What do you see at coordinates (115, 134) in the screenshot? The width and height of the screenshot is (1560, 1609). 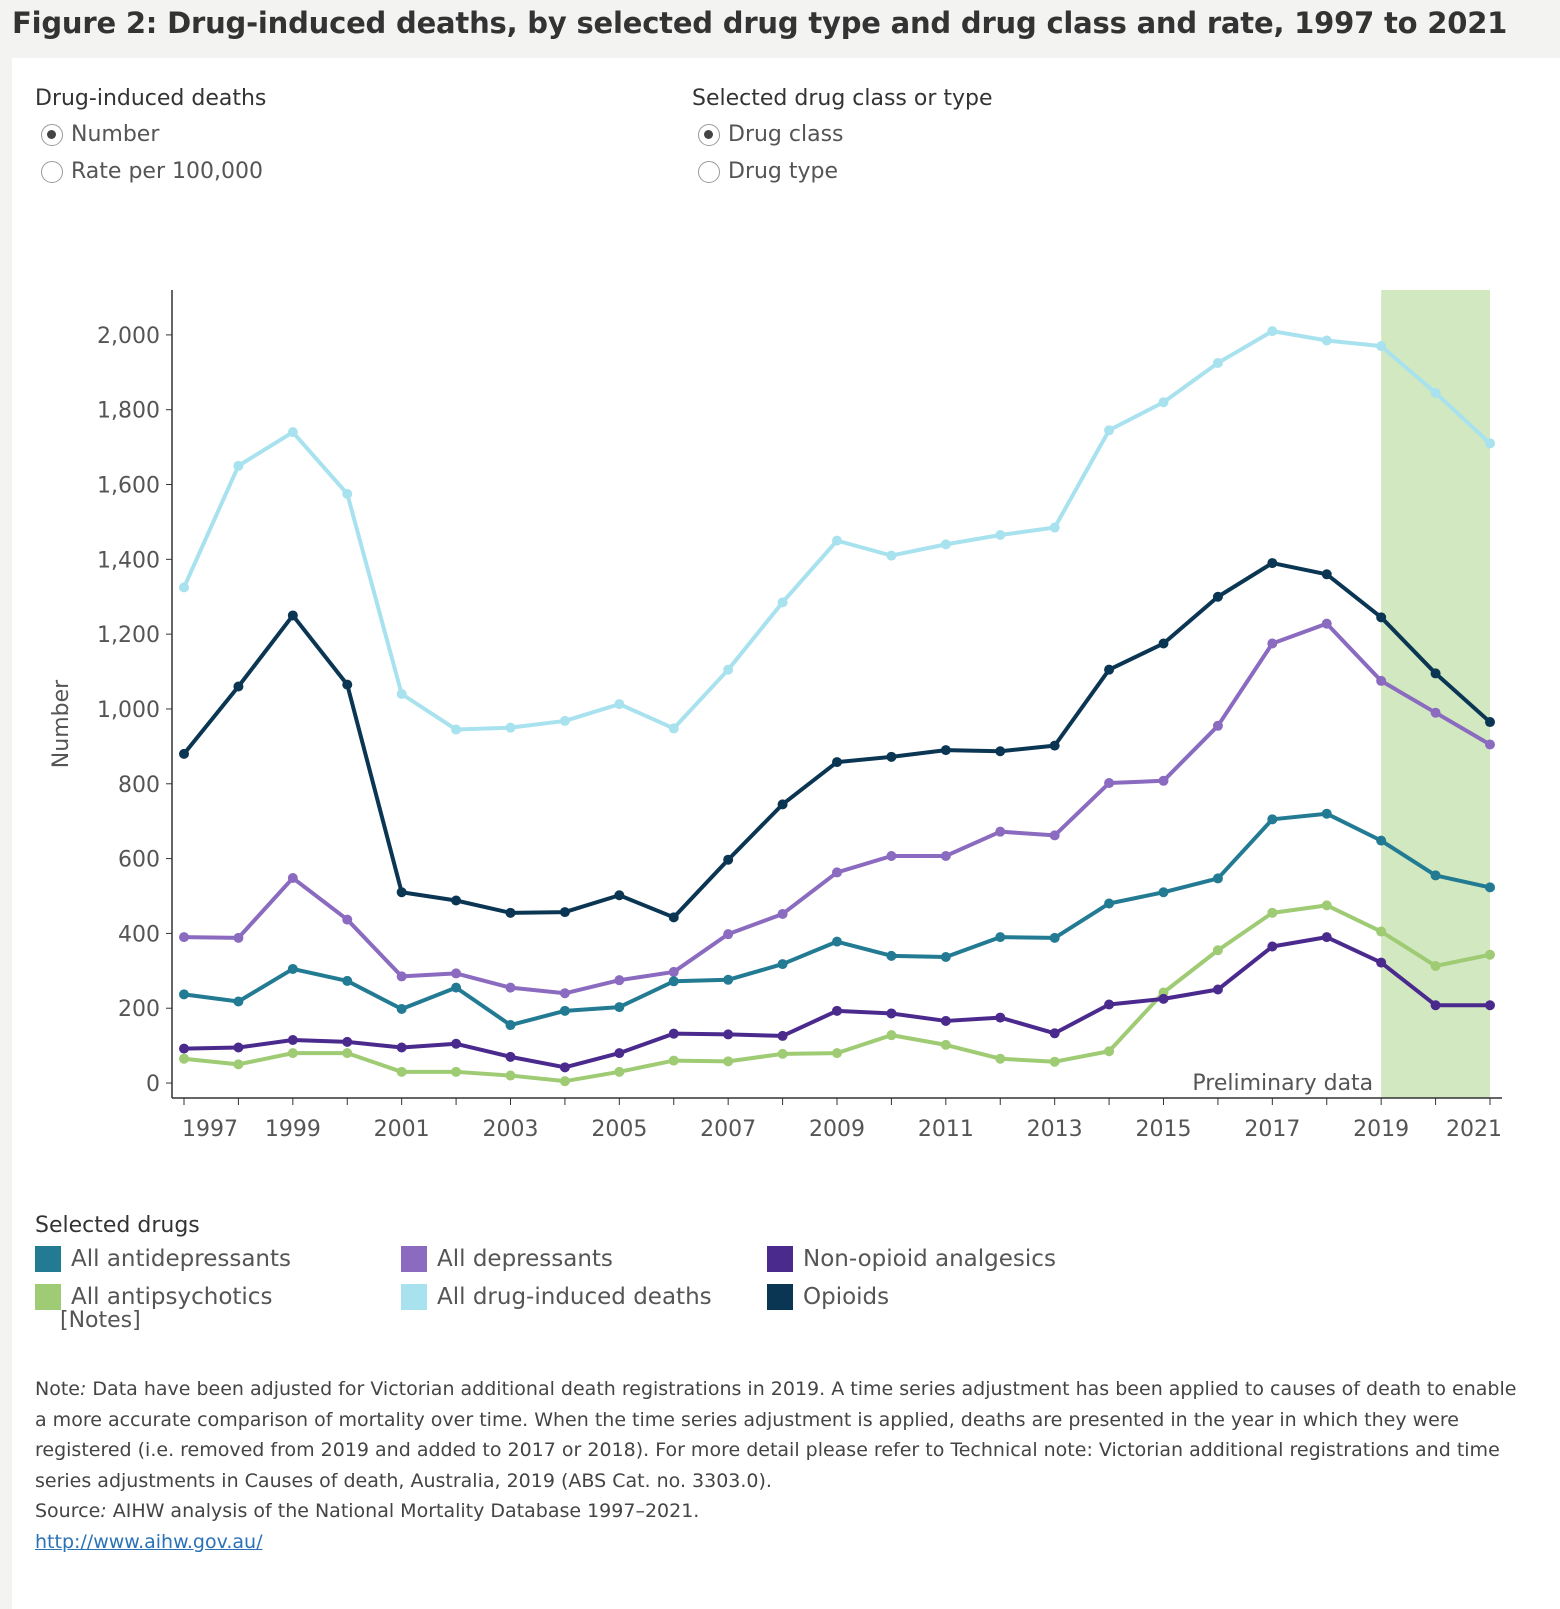 I see `radio-number-label: Number` at bounding box center [115, 134].